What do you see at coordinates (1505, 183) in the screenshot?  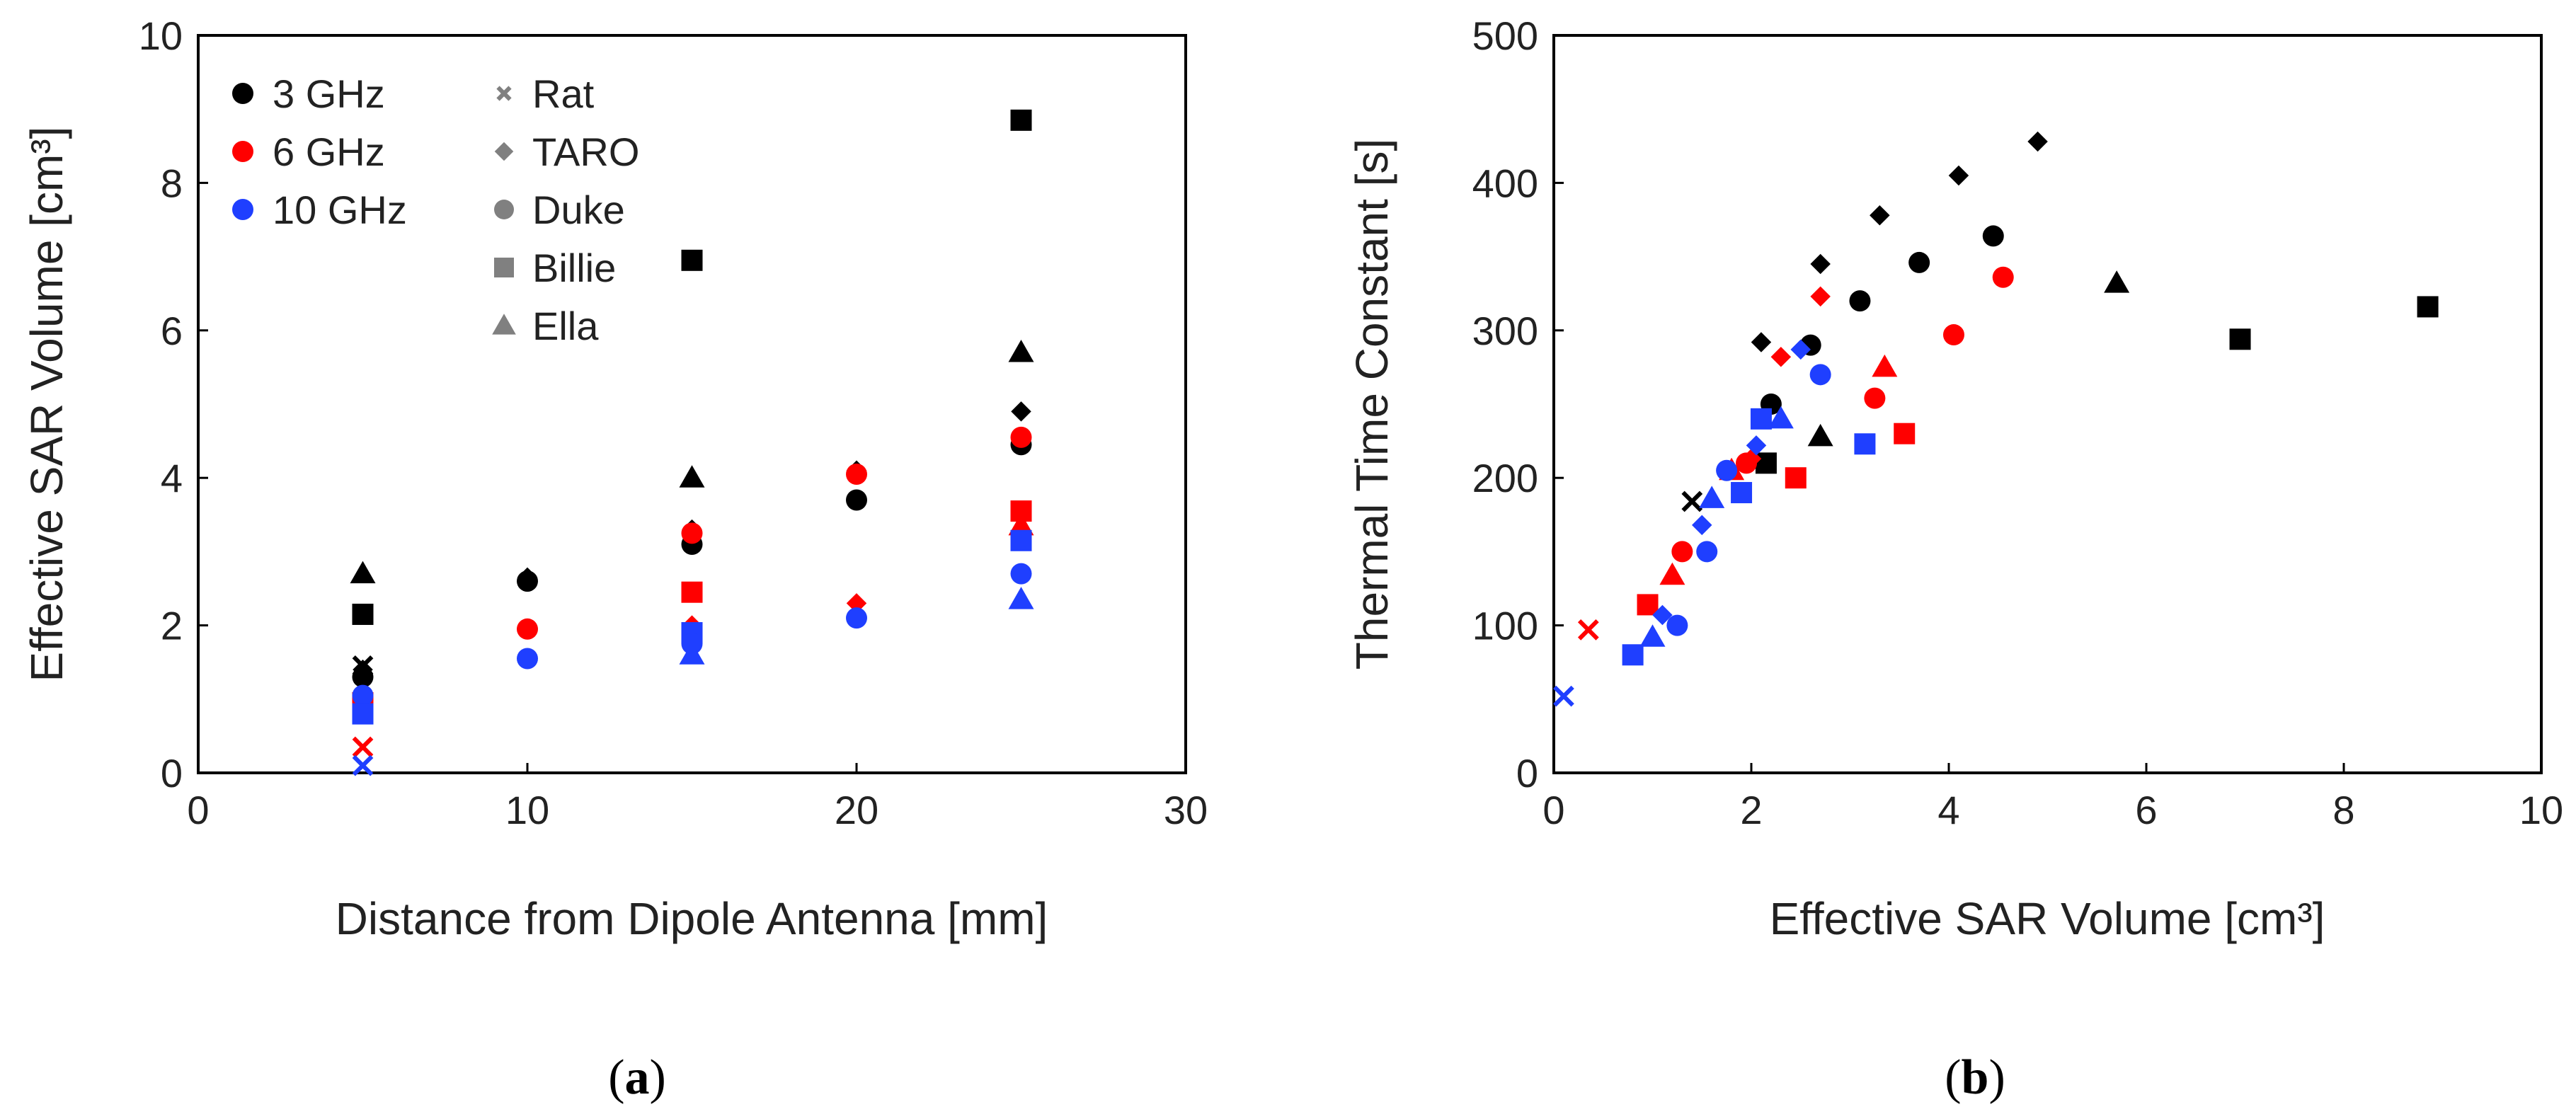 I see `panel-b-ytick-label: 400` at bounding box center [1505, 183].